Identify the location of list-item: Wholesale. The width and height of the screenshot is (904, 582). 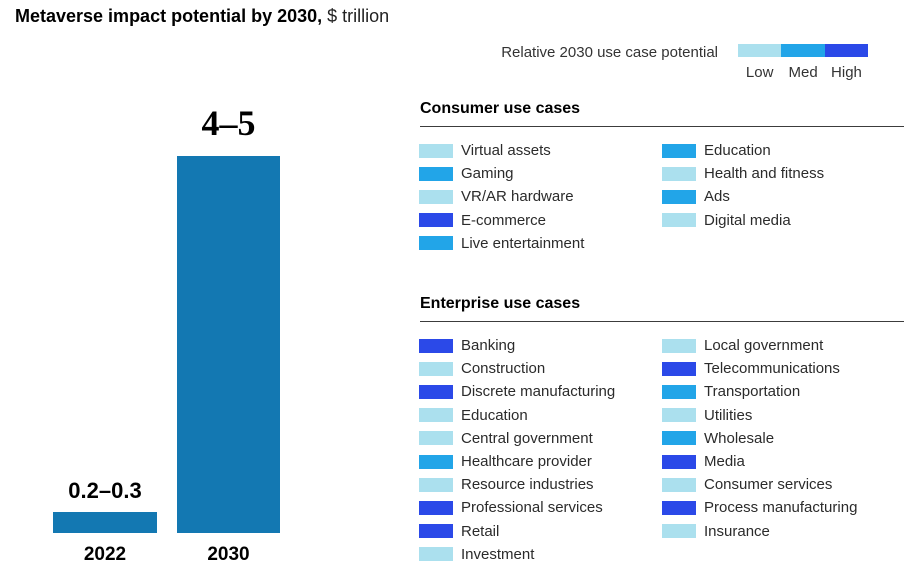
(759, 438).